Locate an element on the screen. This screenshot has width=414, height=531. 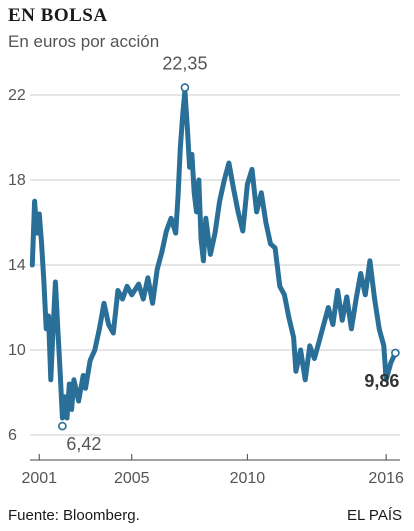
annotation-label: 22,35 is located at coordinates (184, 64).